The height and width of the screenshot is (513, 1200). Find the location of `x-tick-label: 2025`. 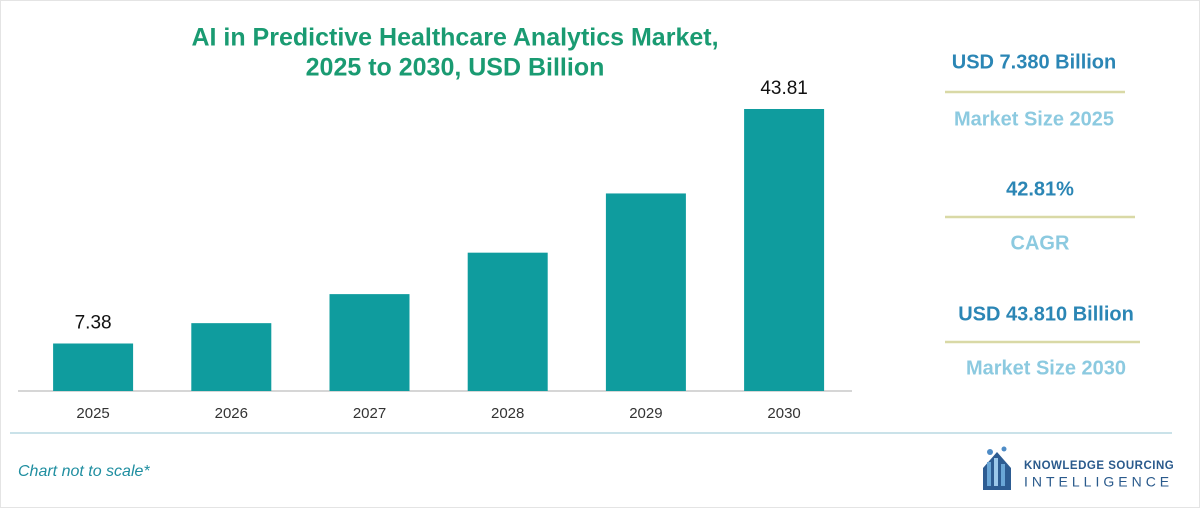

x-tick-label: 2025 is located at coordinates (92, 413).